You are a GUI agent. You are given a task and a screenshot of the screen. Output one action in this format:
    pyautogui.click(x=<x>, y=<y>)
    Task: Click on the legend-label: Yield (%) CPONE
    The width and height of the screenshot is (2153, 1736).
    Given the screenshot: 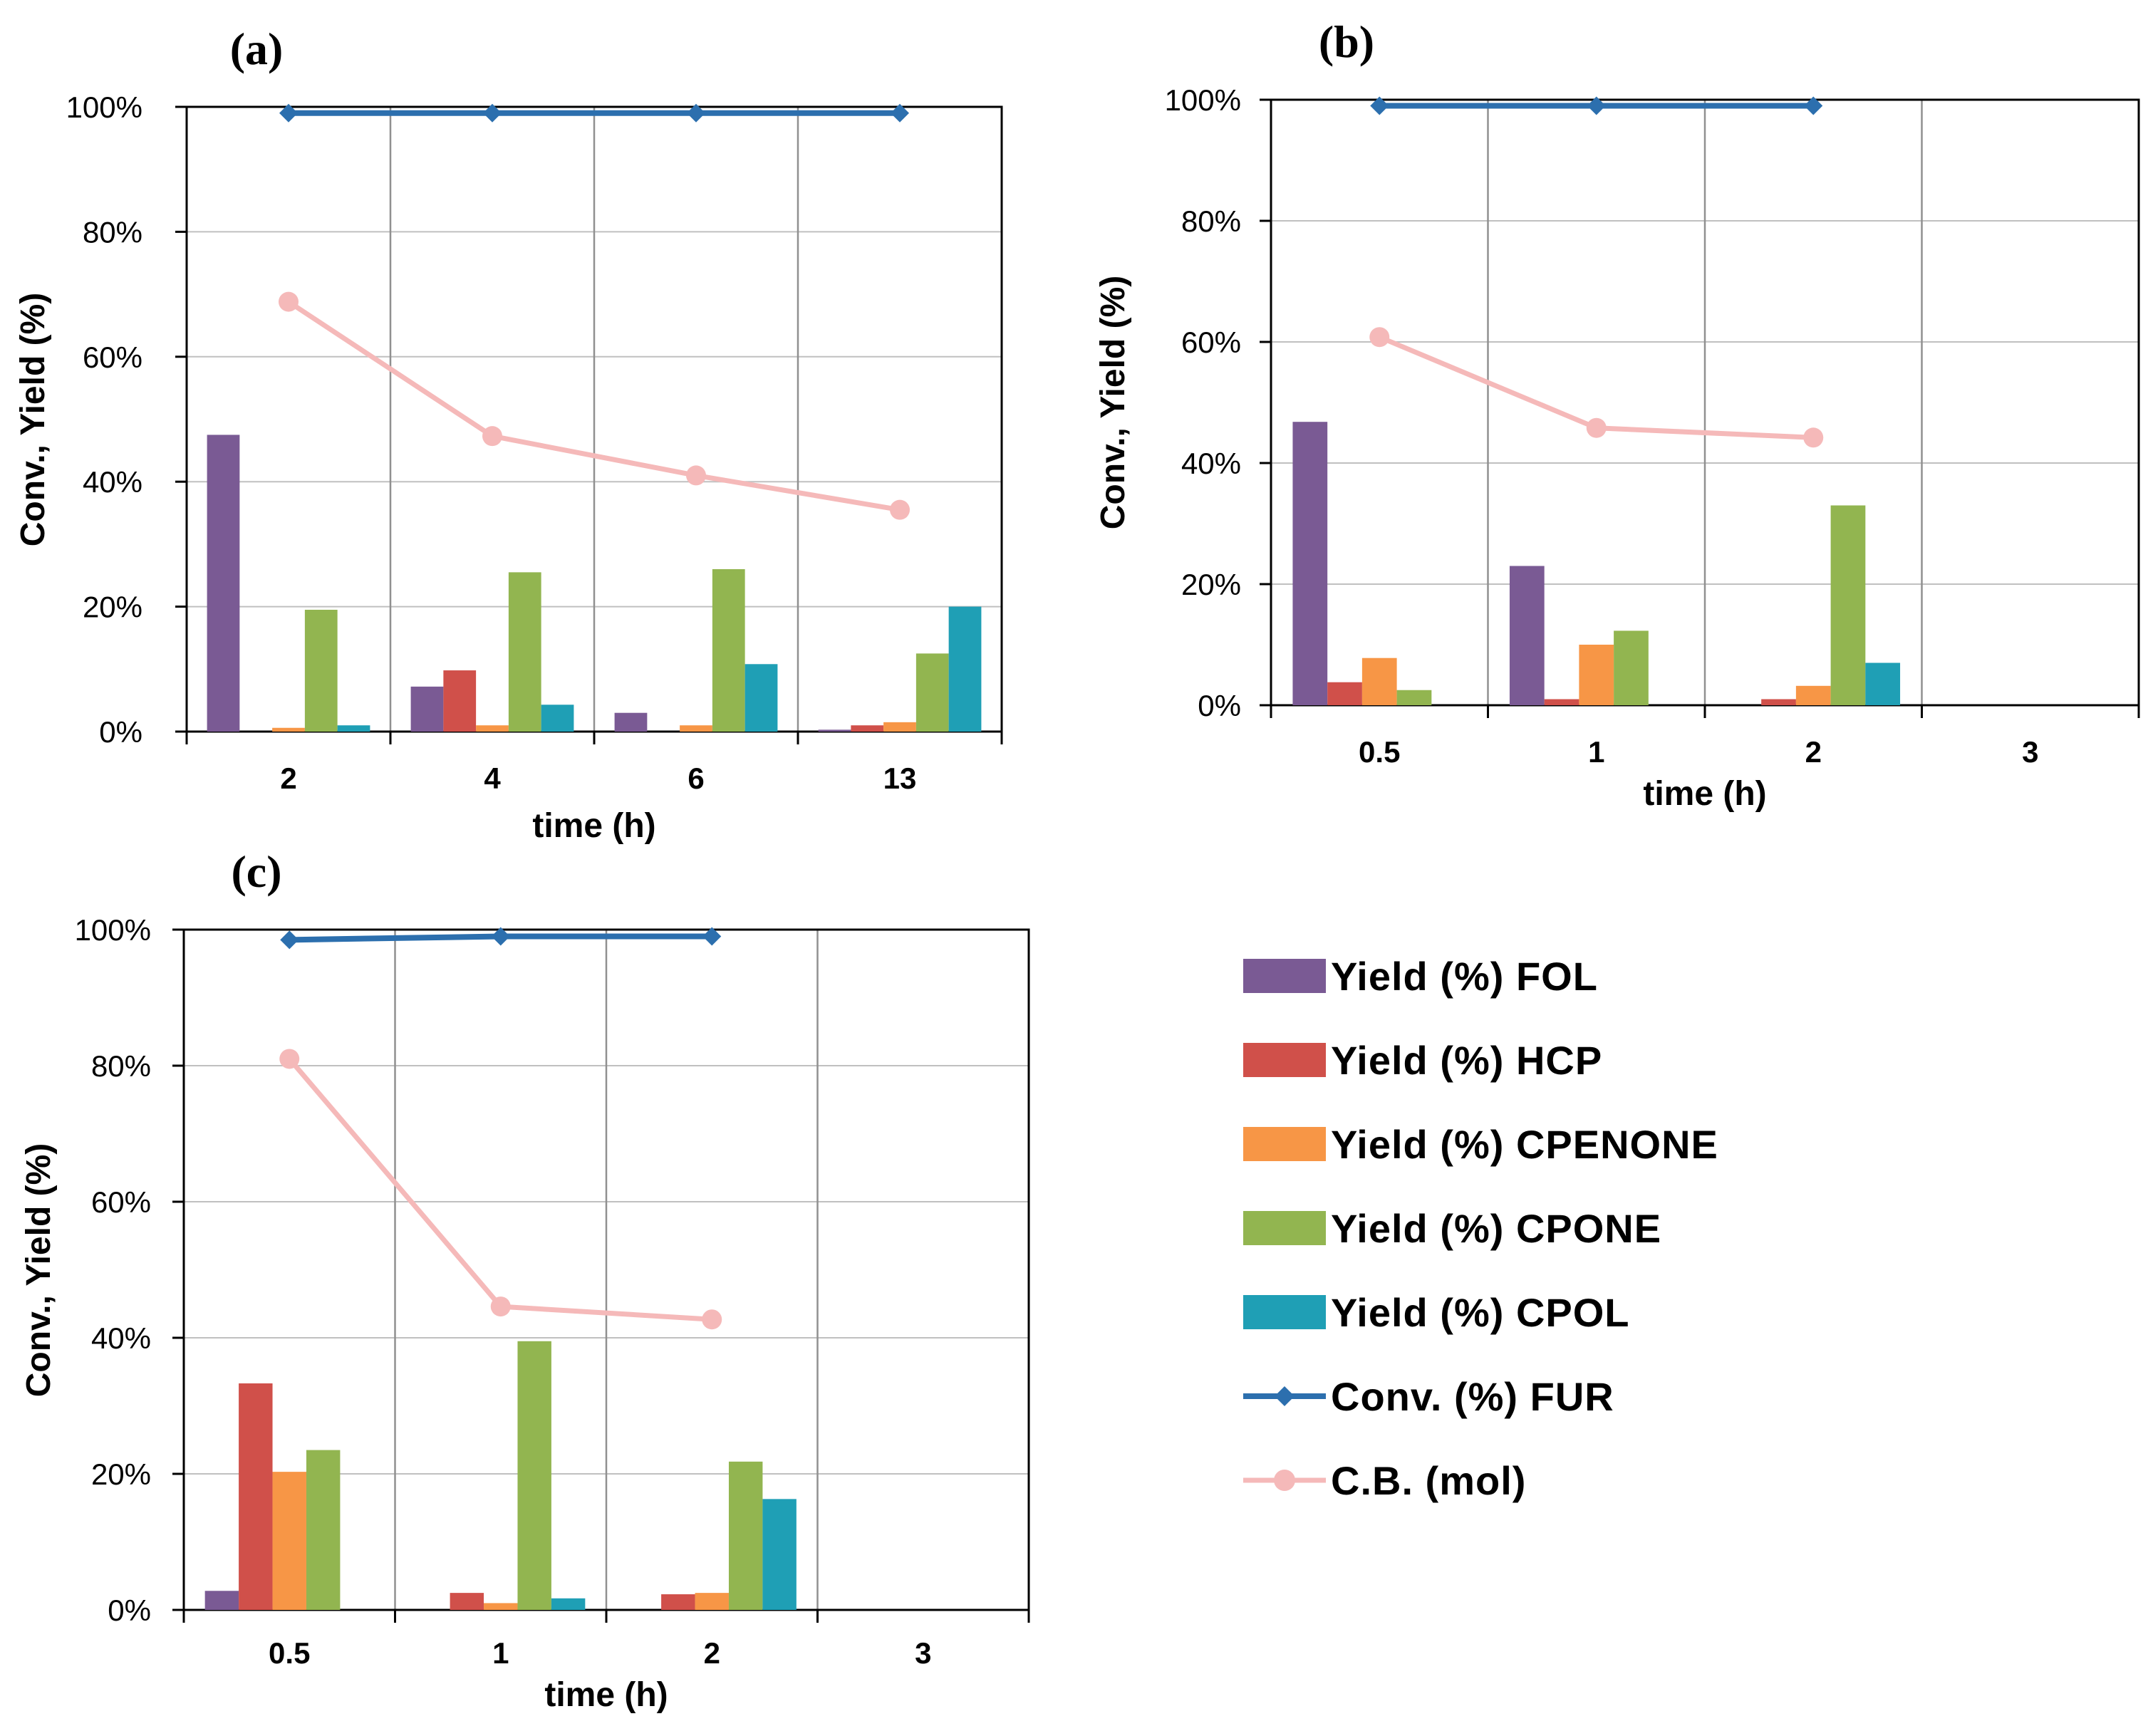 What is the action you would take?
    pyautogui.click(x=1496, y=1228)
    